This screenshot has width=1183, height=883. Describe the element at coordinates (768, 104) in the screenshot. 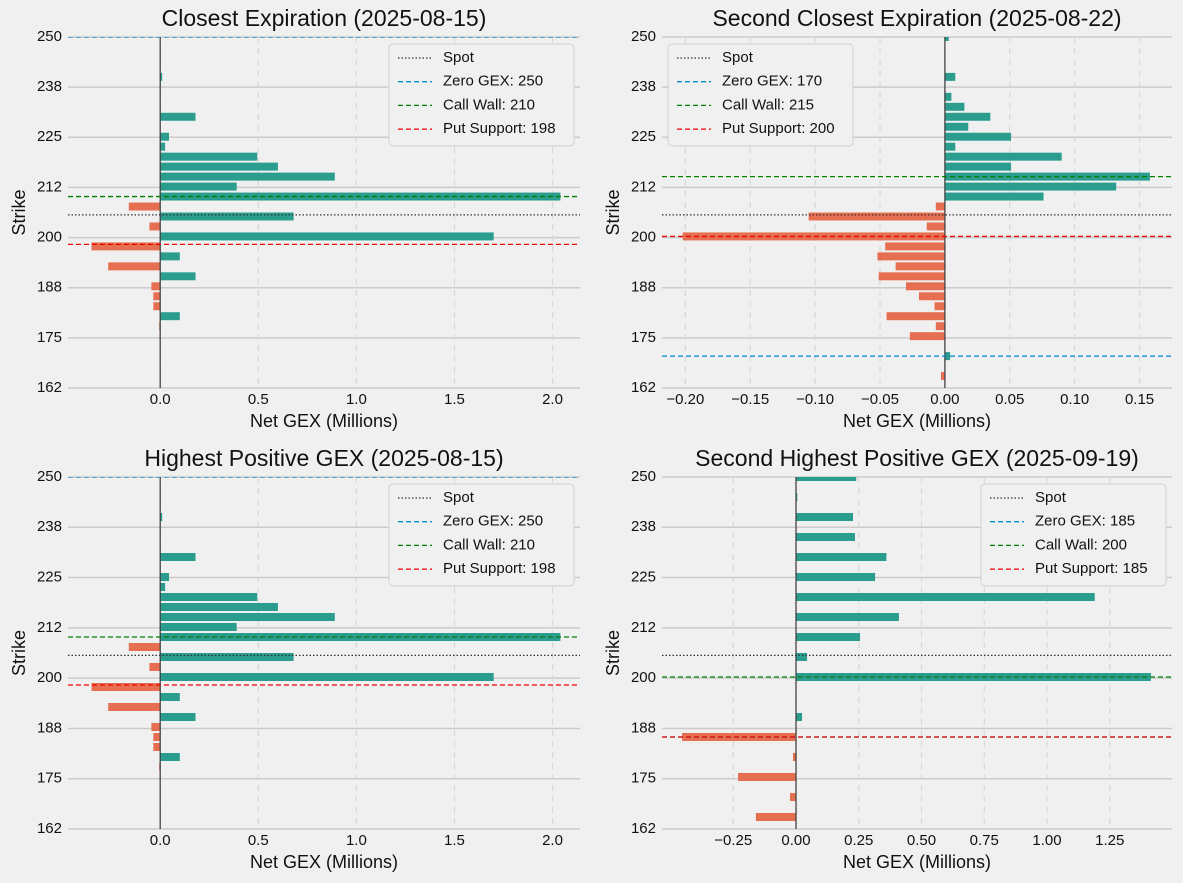

I see `legend-label: Call Wall: 215` at that location.